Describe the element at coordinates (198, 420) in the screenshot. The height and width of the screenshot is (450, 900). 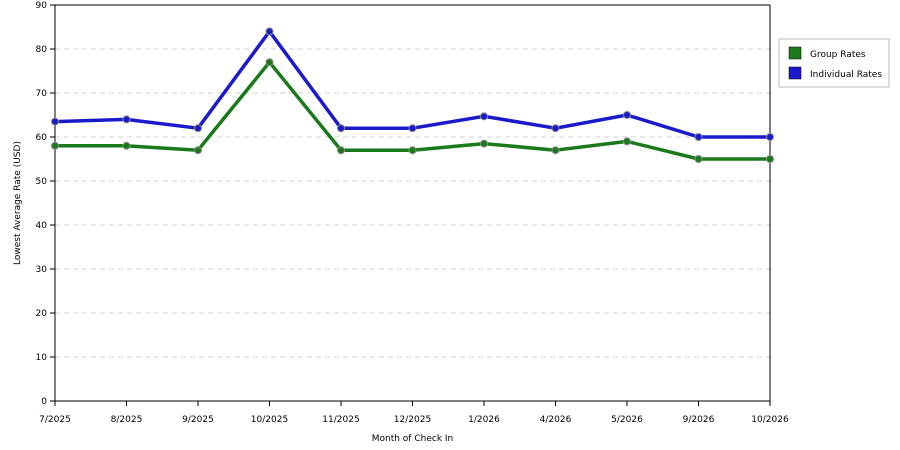
I see `x-tick-label: 9/2025` at that location.